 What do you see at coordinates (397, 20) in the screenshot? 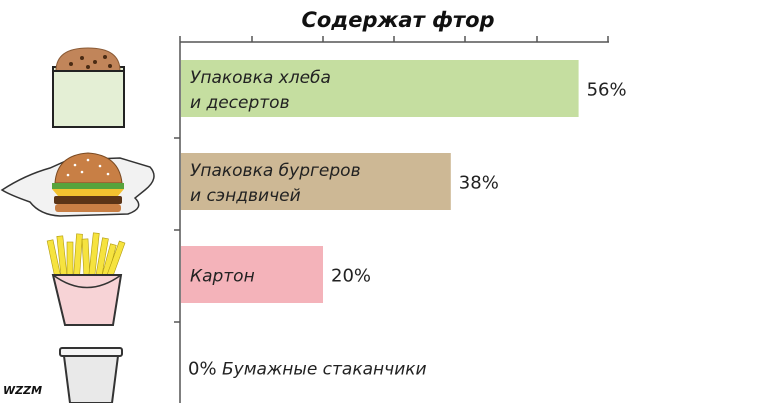
I see `chart-title: Содержат фтор` at bounding box center [397, 20].